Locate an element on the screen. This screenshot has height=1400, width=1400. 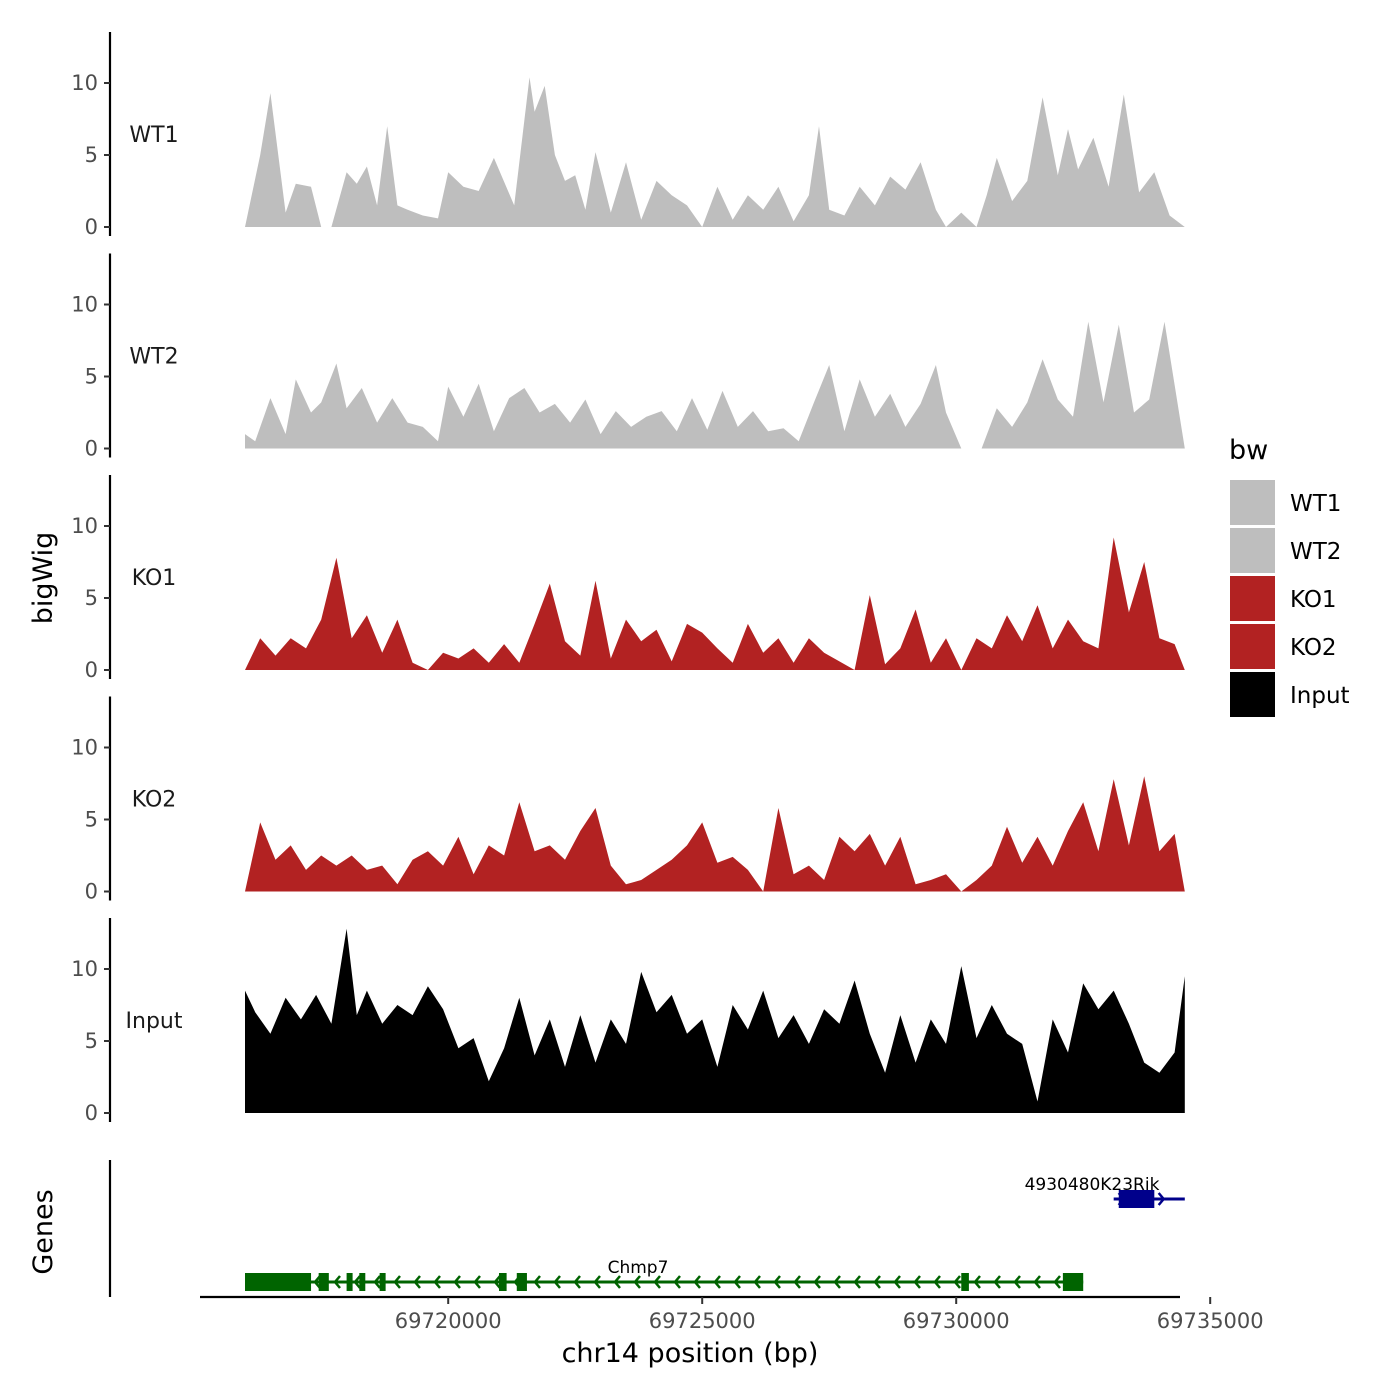
track-ko1: 0 5 10 KO1 is located at coordinates (628, 578).